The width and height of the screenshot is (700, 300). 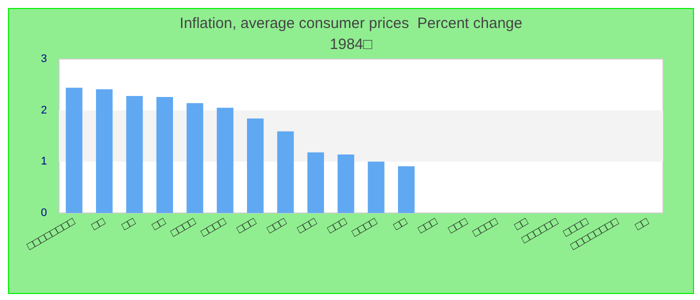 What do you see at coordinates (43, 59) in the screenshot?
I see `y-tick-label: 3` at bounding box center [43, 59].